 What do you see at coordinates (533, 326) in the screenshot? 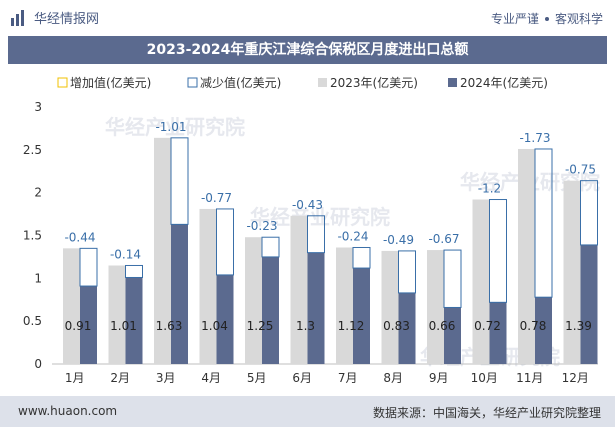
I see `value-label-2024: 0.78` at bounding box center [533, 326].